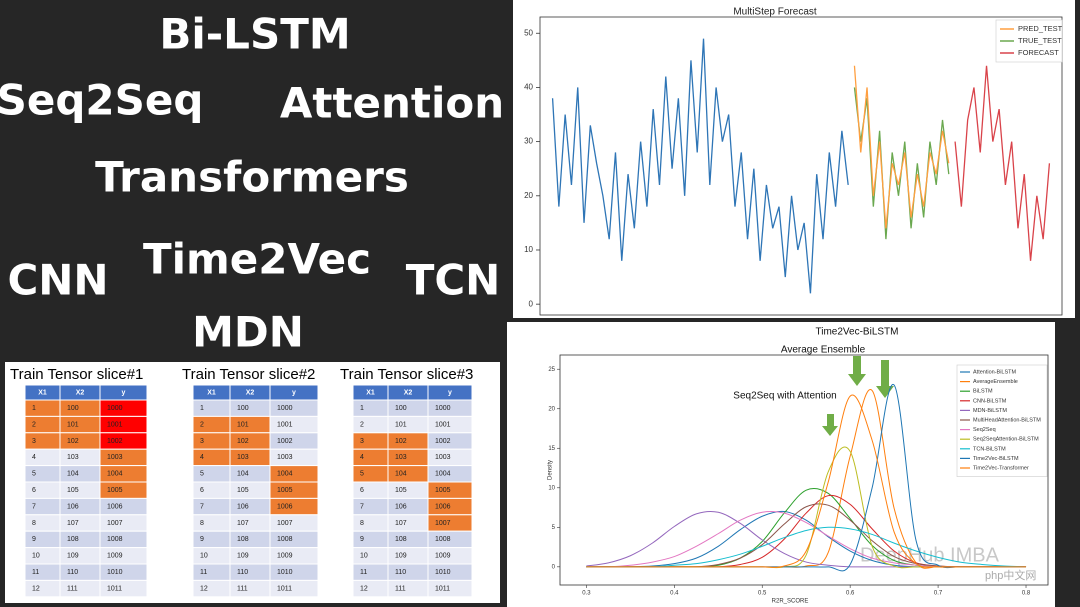 This screenshot has width=1080, height=607. I want to click on x-tick-label: 0.8, so click(1026, 594).